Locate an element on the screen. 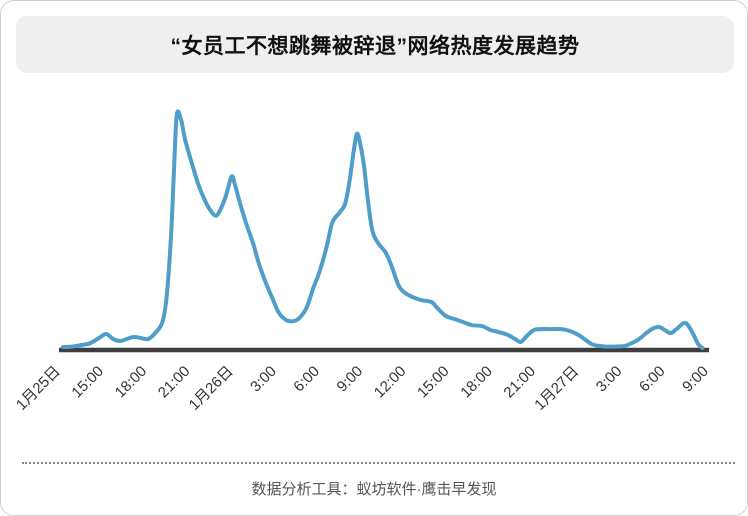 The height and width of the screenshot is (516, 748). footer-credit: 数据分析工具：蚁坊软件·鹰击早发现 is located at coordinates (374, 489).